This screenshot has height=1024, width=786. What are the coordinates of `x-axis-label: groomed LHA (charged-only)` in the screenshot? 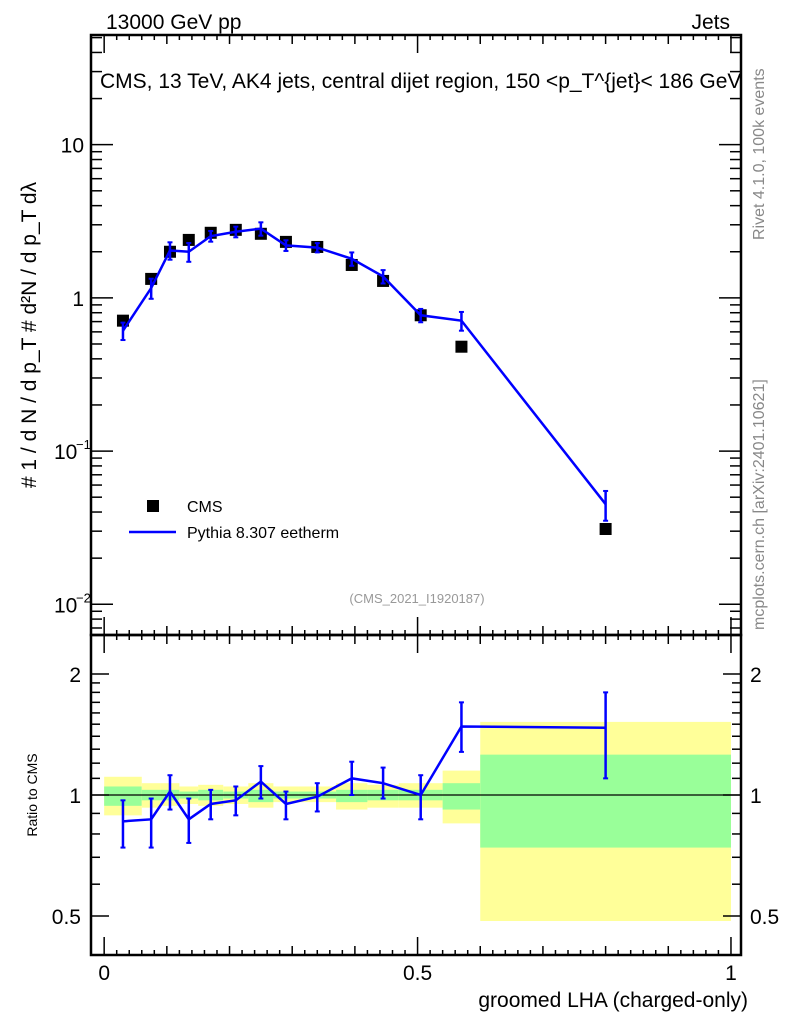 It's located at (613, 1000).